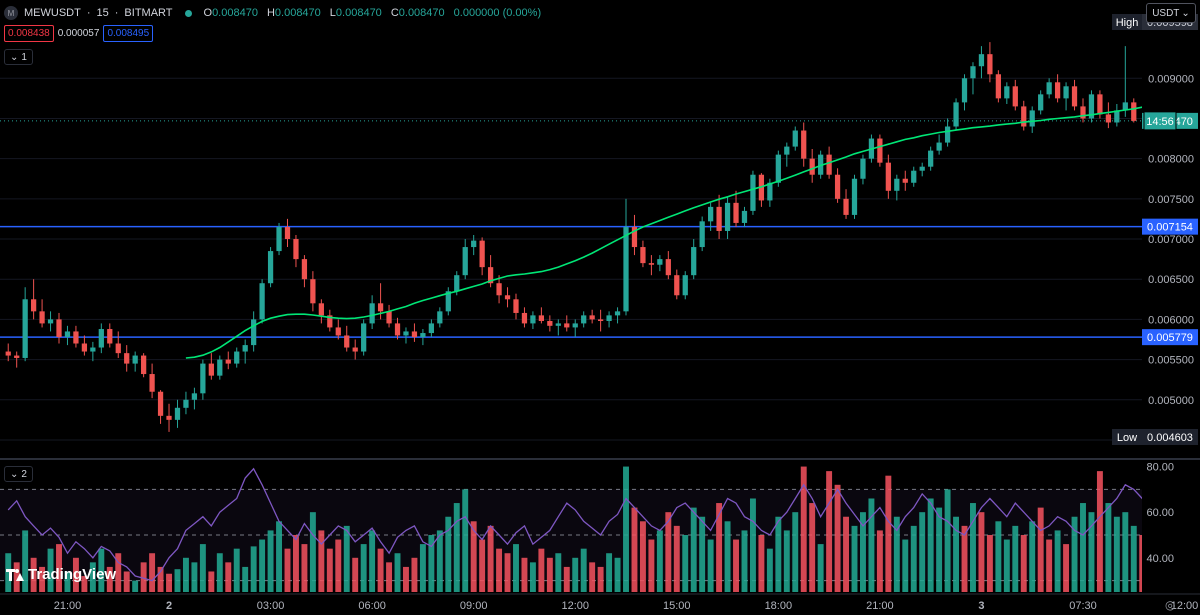 This screenshot has width=1200, height=615. I want to click on time-axis-background, so click(600, 604).